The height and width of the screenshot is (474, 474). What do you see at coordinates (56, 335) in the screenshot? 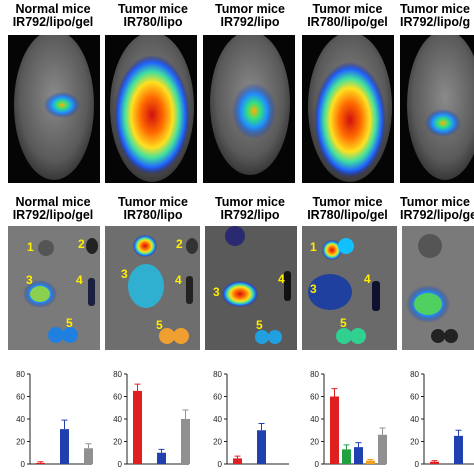
I see `kidney-1a` at bounding box center [56, 335].